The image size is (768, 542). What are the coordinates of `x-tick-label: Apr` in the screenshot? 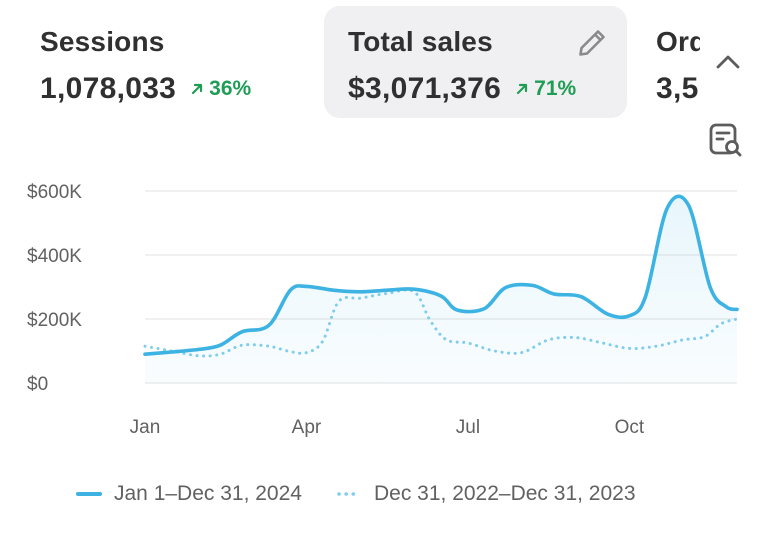 It's located at (307, 427).